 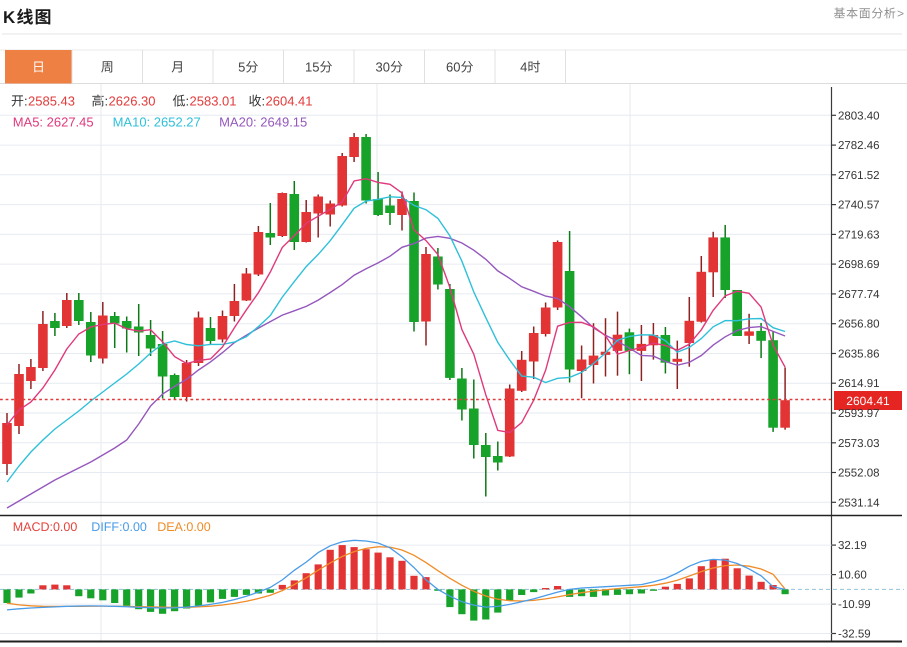 What do you see at coordinates (53, 122) in the screenshot?
I see `svg-text: MA5: 2627.45` at bounding box center [53, 122].